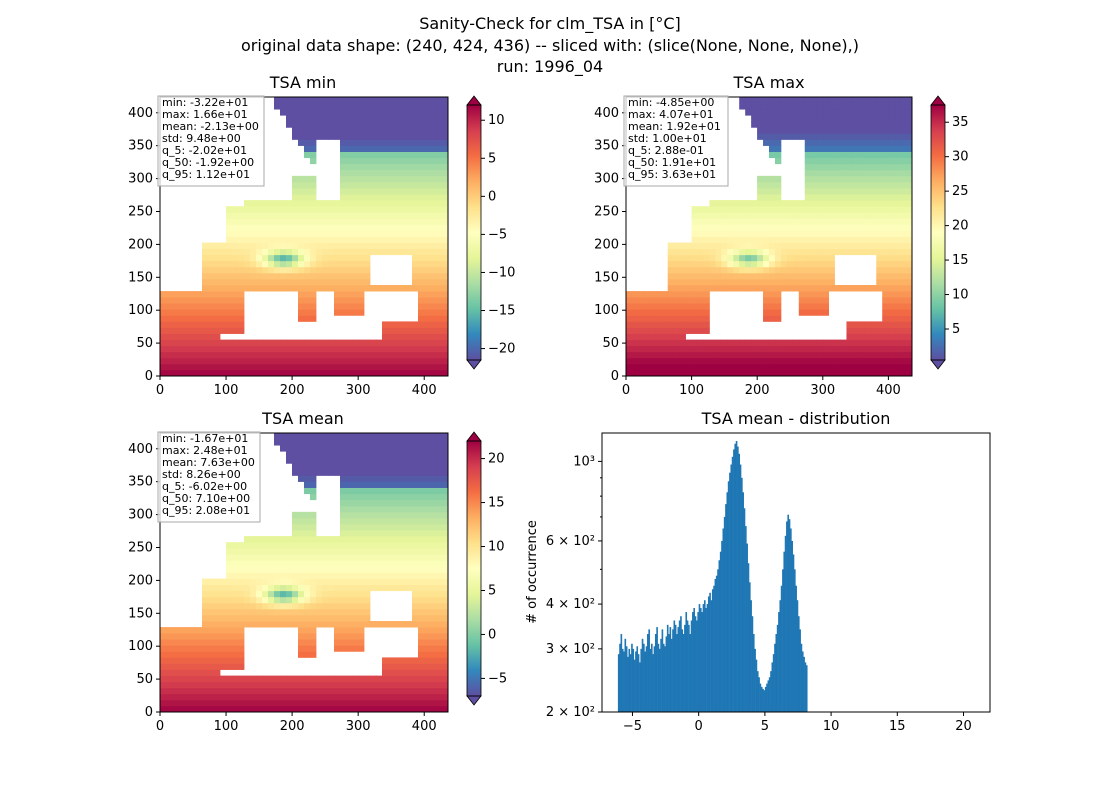 This screenshot has height=800, width=1100. I want to click on y-tick-label: 400, so click(606, 113).